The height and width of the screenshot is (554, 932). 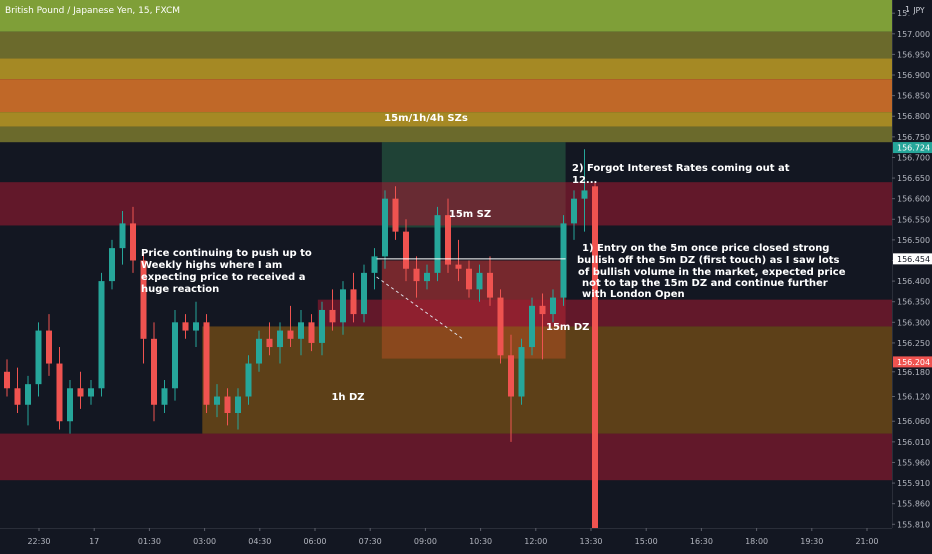 What do you see at coordinates (913, 157) in the screenshot?
I see `y-tick-label: 156.700` at bounding box center [913, 157].